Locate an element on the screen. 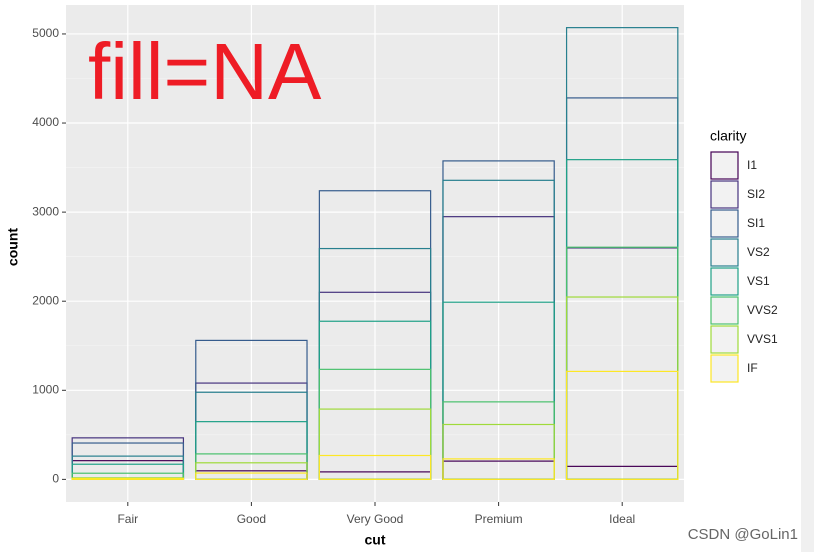  x-tick-label: Fair is located at coordinates (127, 519).